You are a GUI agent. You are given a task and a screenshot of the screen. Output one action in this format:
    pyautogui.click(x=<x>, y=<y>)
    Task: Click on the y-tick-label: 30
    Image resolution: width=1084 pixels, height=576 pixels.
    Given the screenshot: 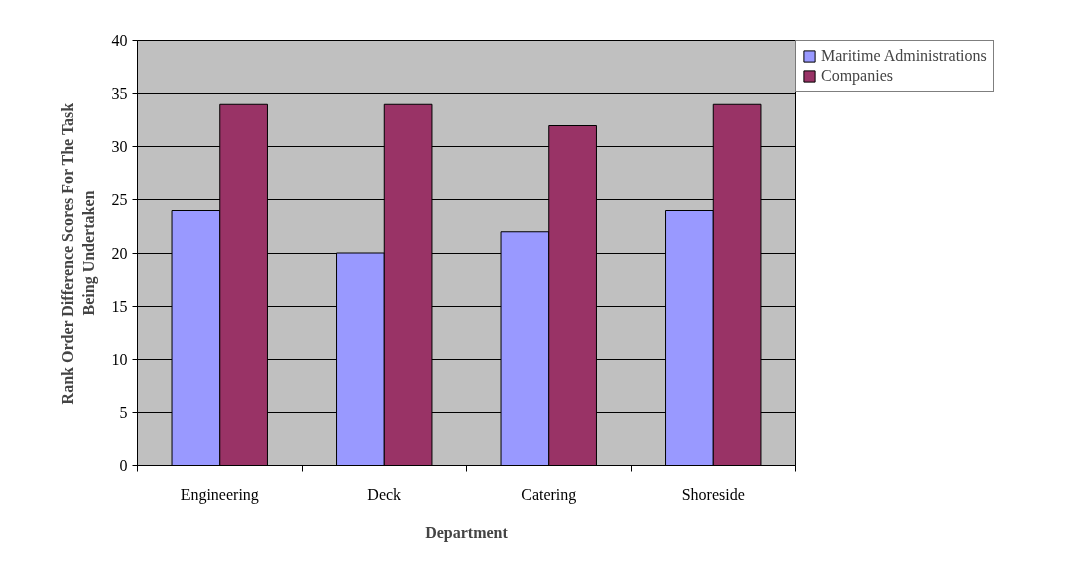 What is the action you would take?
    pyautogui.click(x=119, y=147)
    